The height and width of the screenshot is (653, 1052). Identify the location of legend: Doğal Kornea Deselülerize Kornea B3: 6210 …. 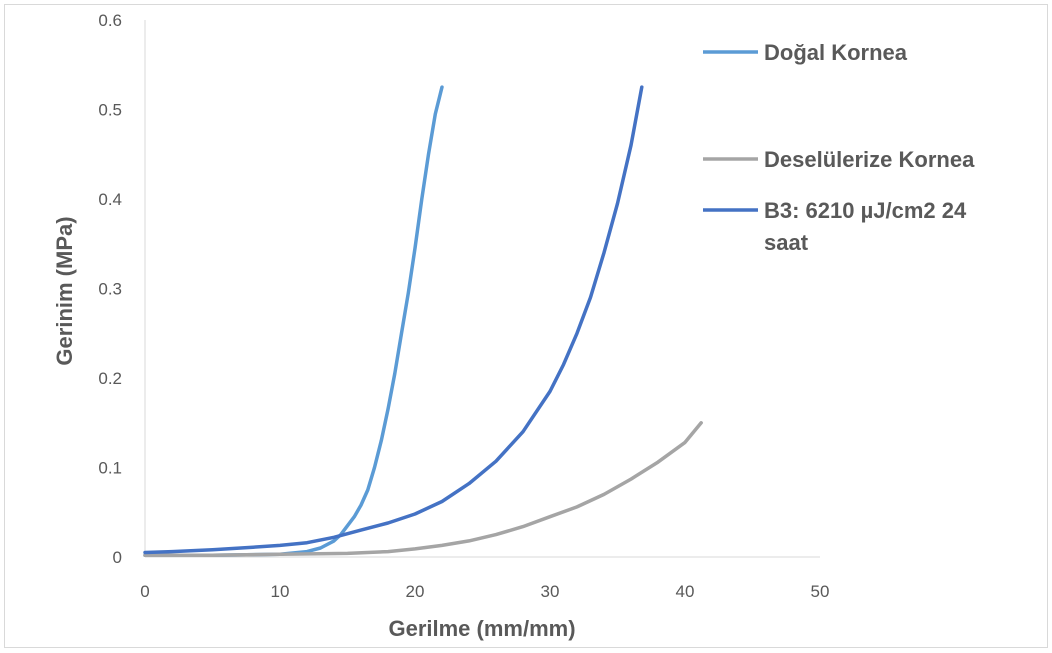
(839, 147).